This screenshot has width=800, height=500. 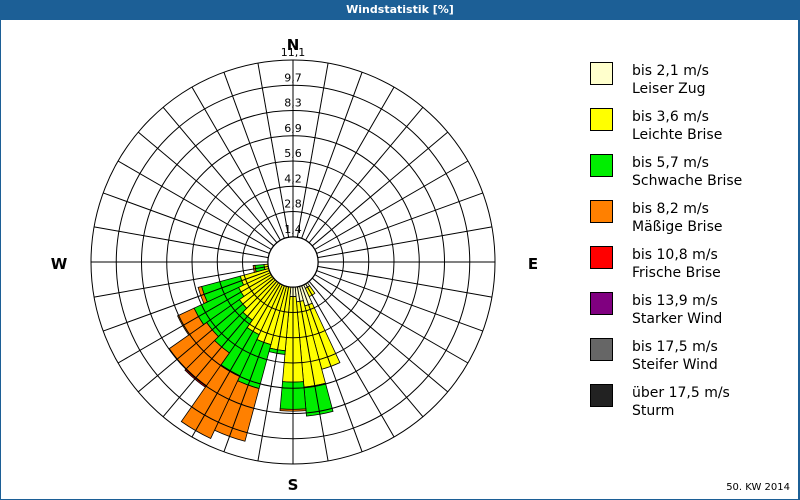 I want to click on ring-label: 11,1, so click(x=293, y=52).